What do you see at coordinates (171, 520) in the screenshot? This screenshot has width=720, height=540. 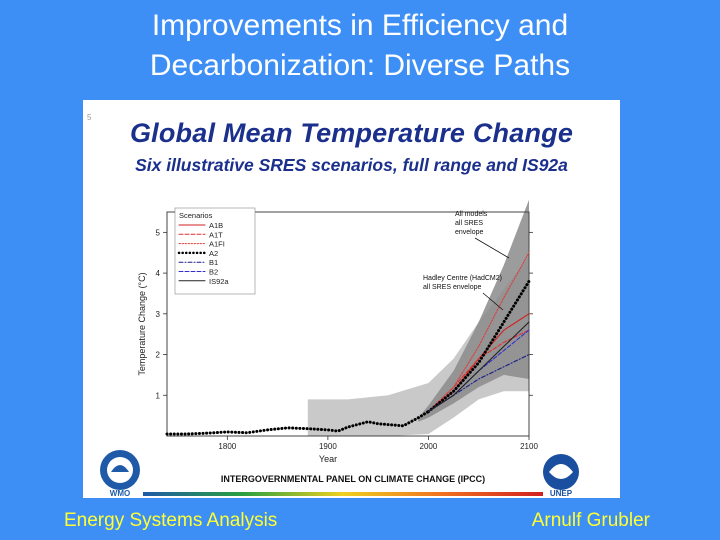 I see `footer-left: Energy Systems Analysis` at bounding box center [171, 520].